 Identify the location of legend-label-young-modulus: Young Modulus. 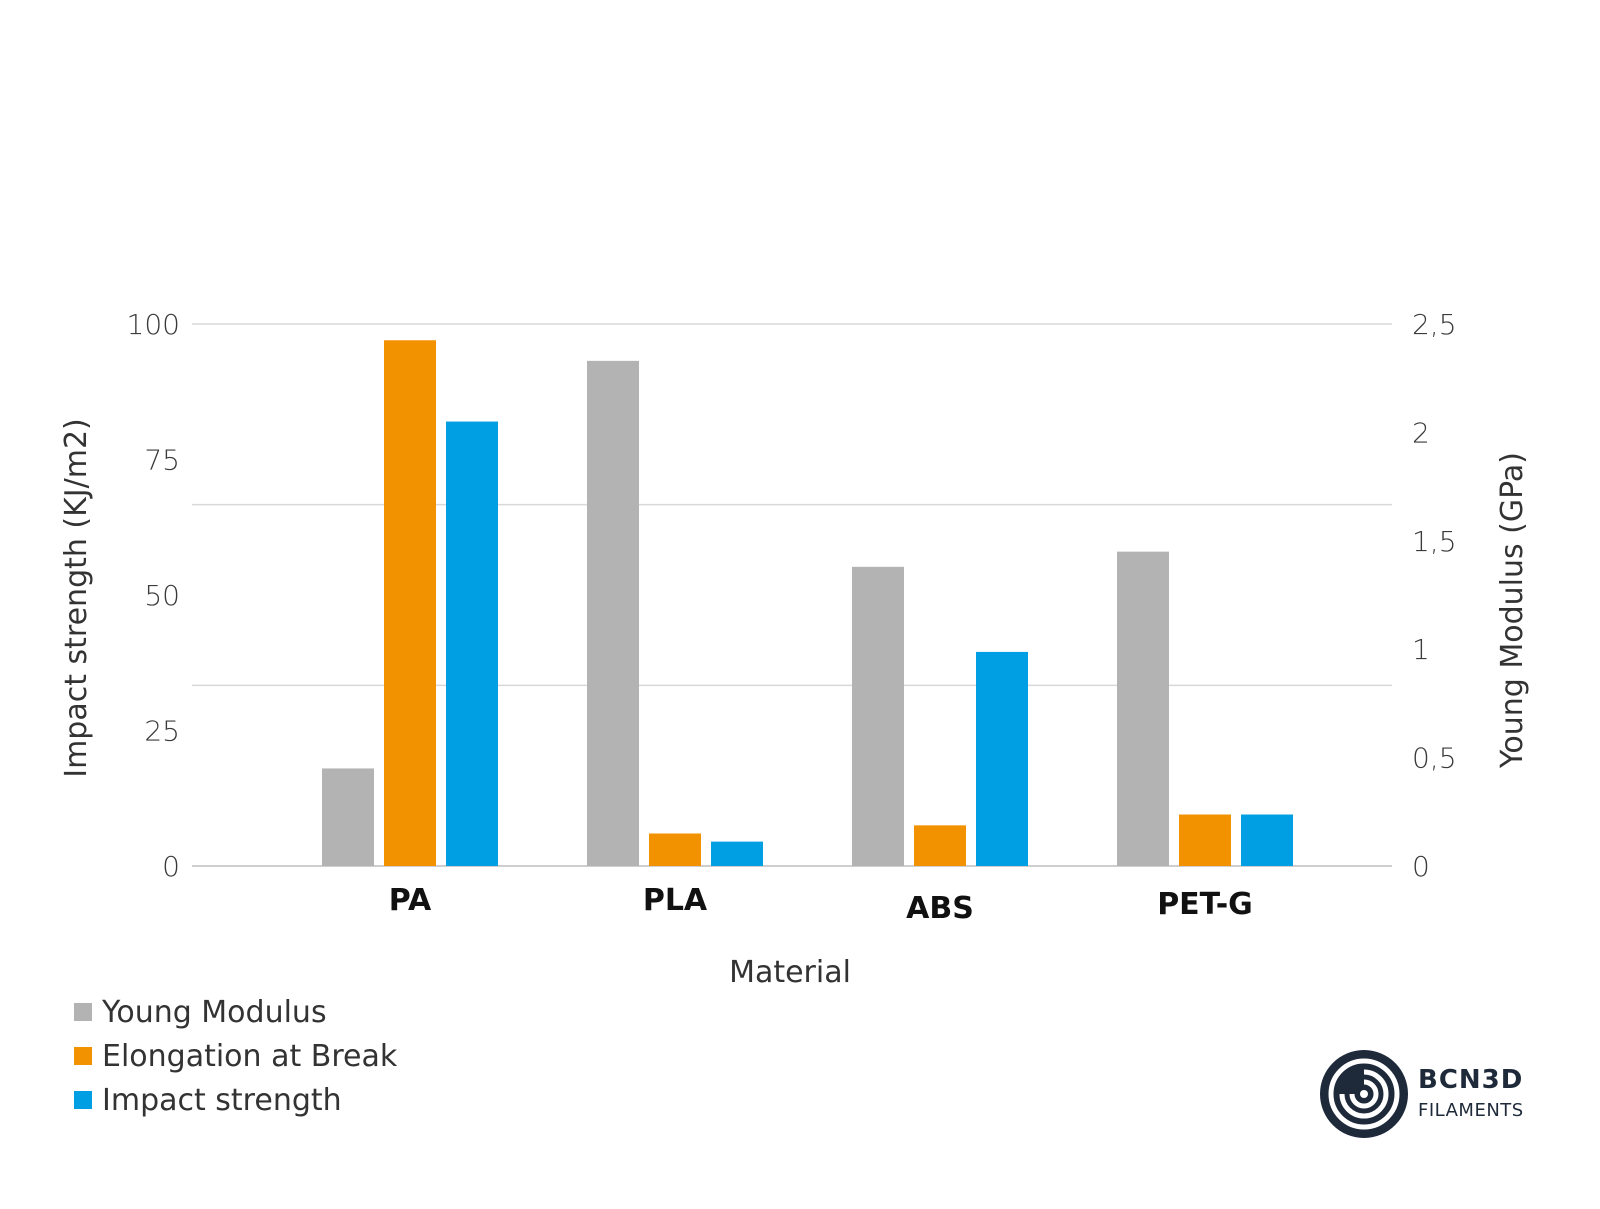
(214, 1012).